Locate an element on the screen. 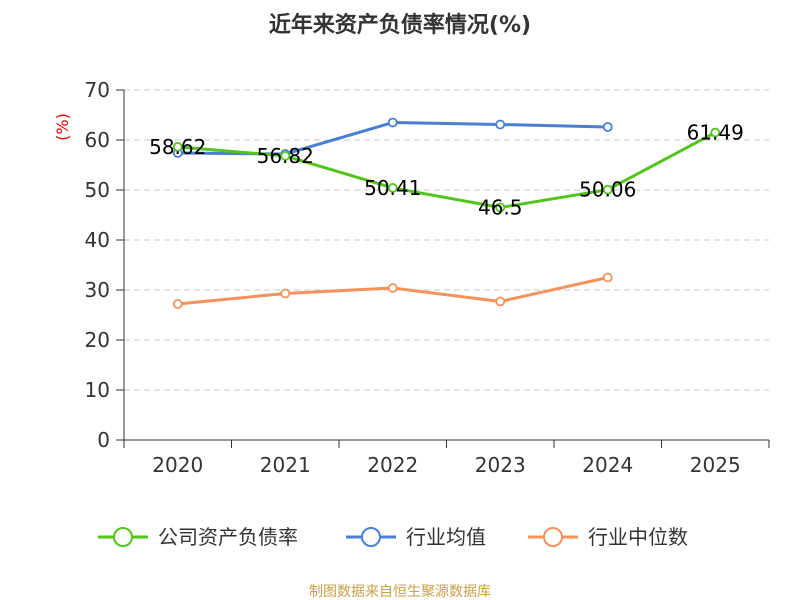 Image resolution: width=800 pixels, height=600 pixels. data-label: 56.82 is located at coordinates (285, 156).